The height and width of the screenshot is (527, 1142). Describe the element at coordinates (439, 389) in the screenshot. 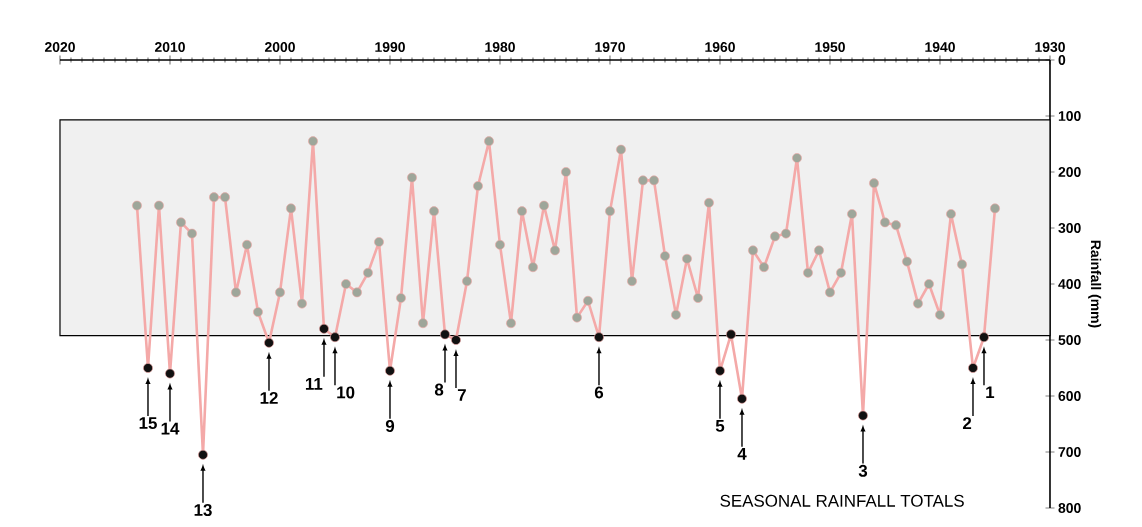

I see `annotation: 8` at that location.